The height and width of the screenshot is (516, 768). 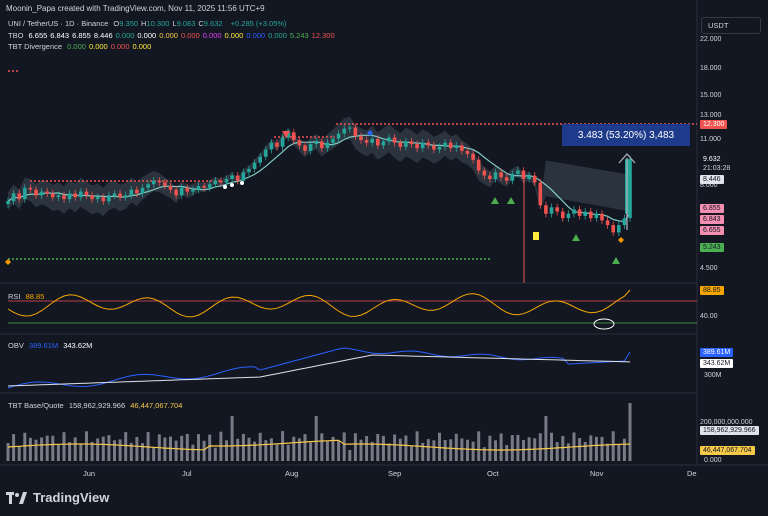 What do you see at coordinates (395, 473) in the screenshot?
I see `time-axis-label: Sep` at bounding box center [395, 473].